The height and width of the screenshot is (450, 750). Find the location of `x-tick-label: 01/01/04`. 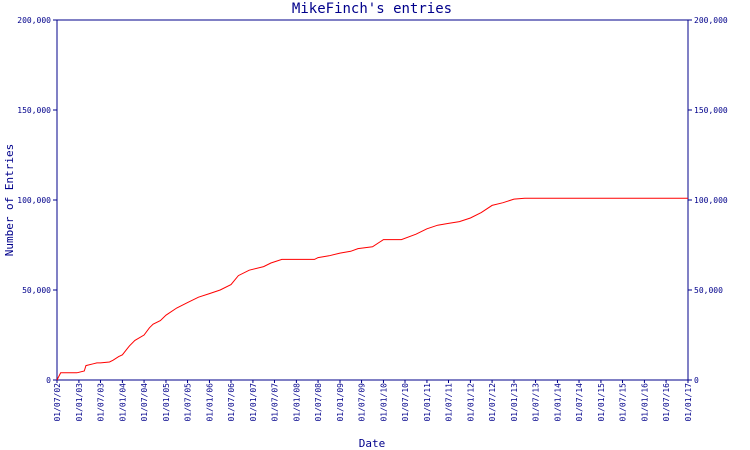

x-tick-label: 01/01/04 is located at coordinates (122, 402).